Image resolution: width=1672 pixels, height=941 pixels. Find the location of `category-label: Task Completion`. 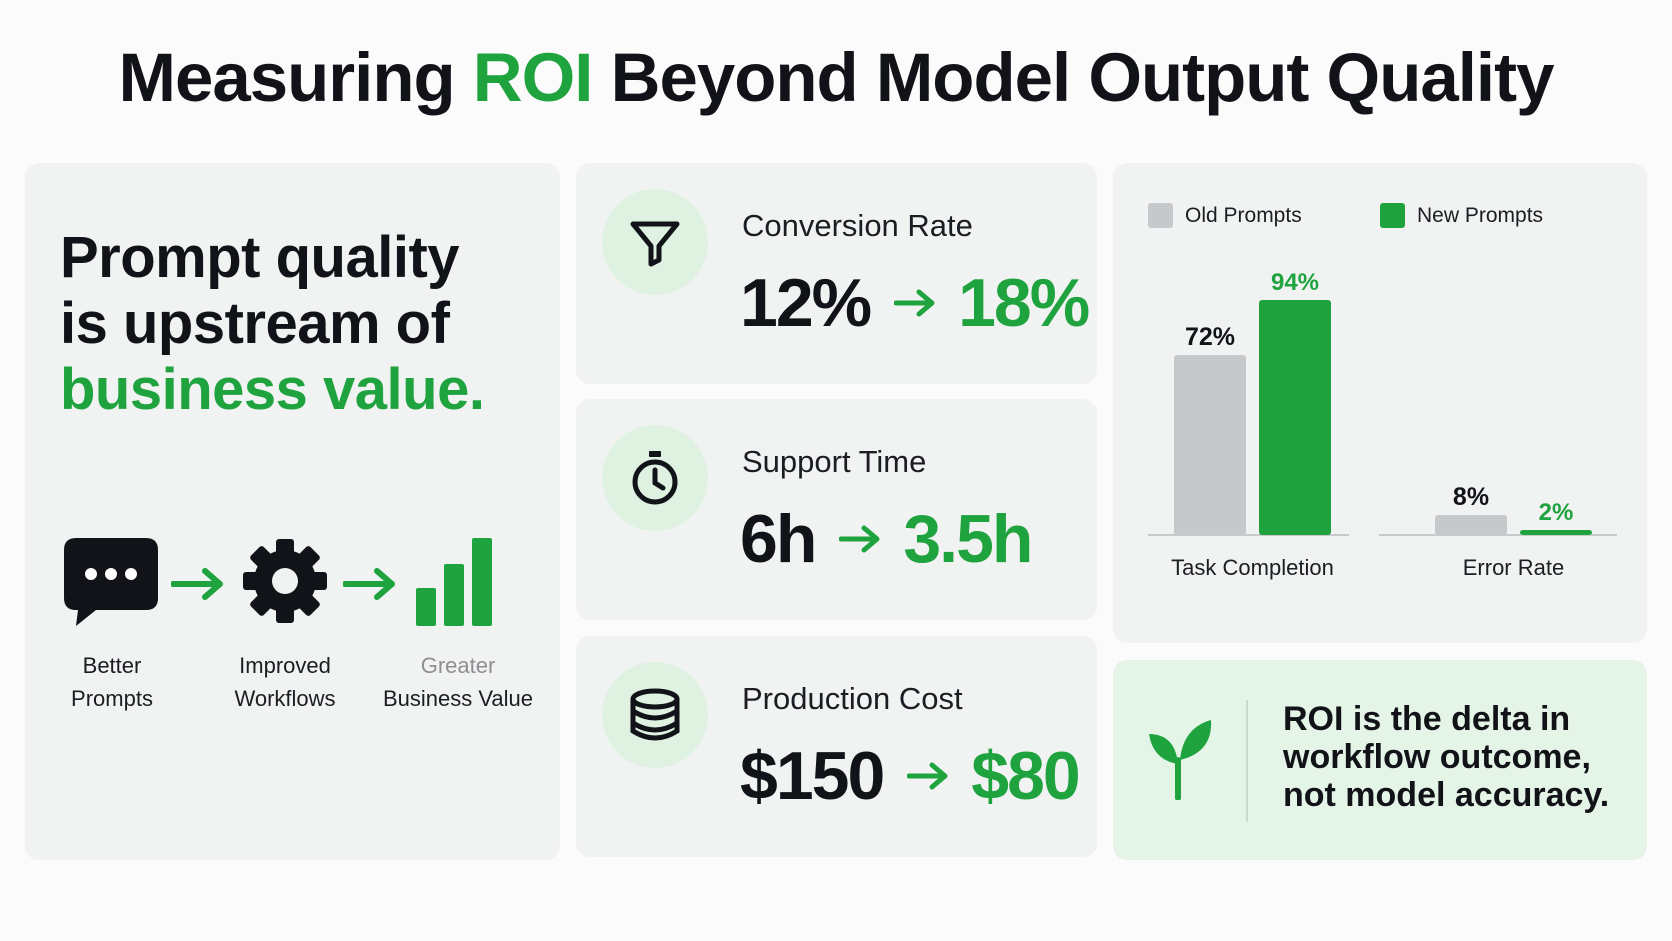

category-label: Task Completion is located at coordinates (1252, 567).